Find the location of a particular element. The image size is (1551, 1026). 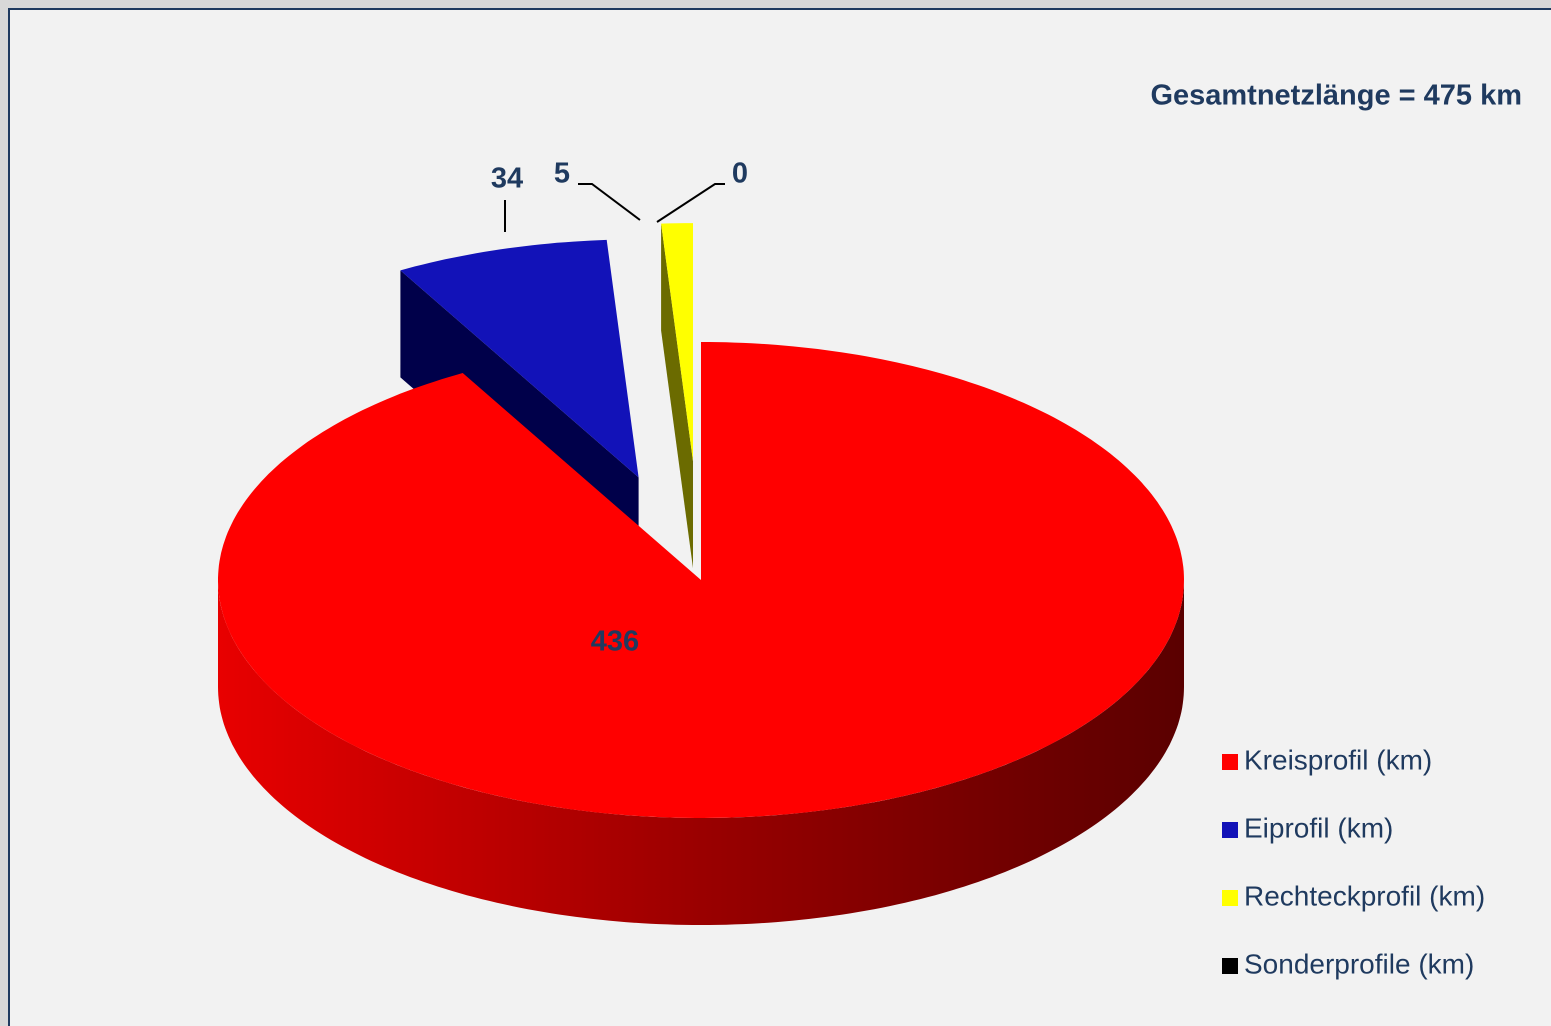

legend-label: Rechteckprofil (km) is located at coordinates (1364, 895).